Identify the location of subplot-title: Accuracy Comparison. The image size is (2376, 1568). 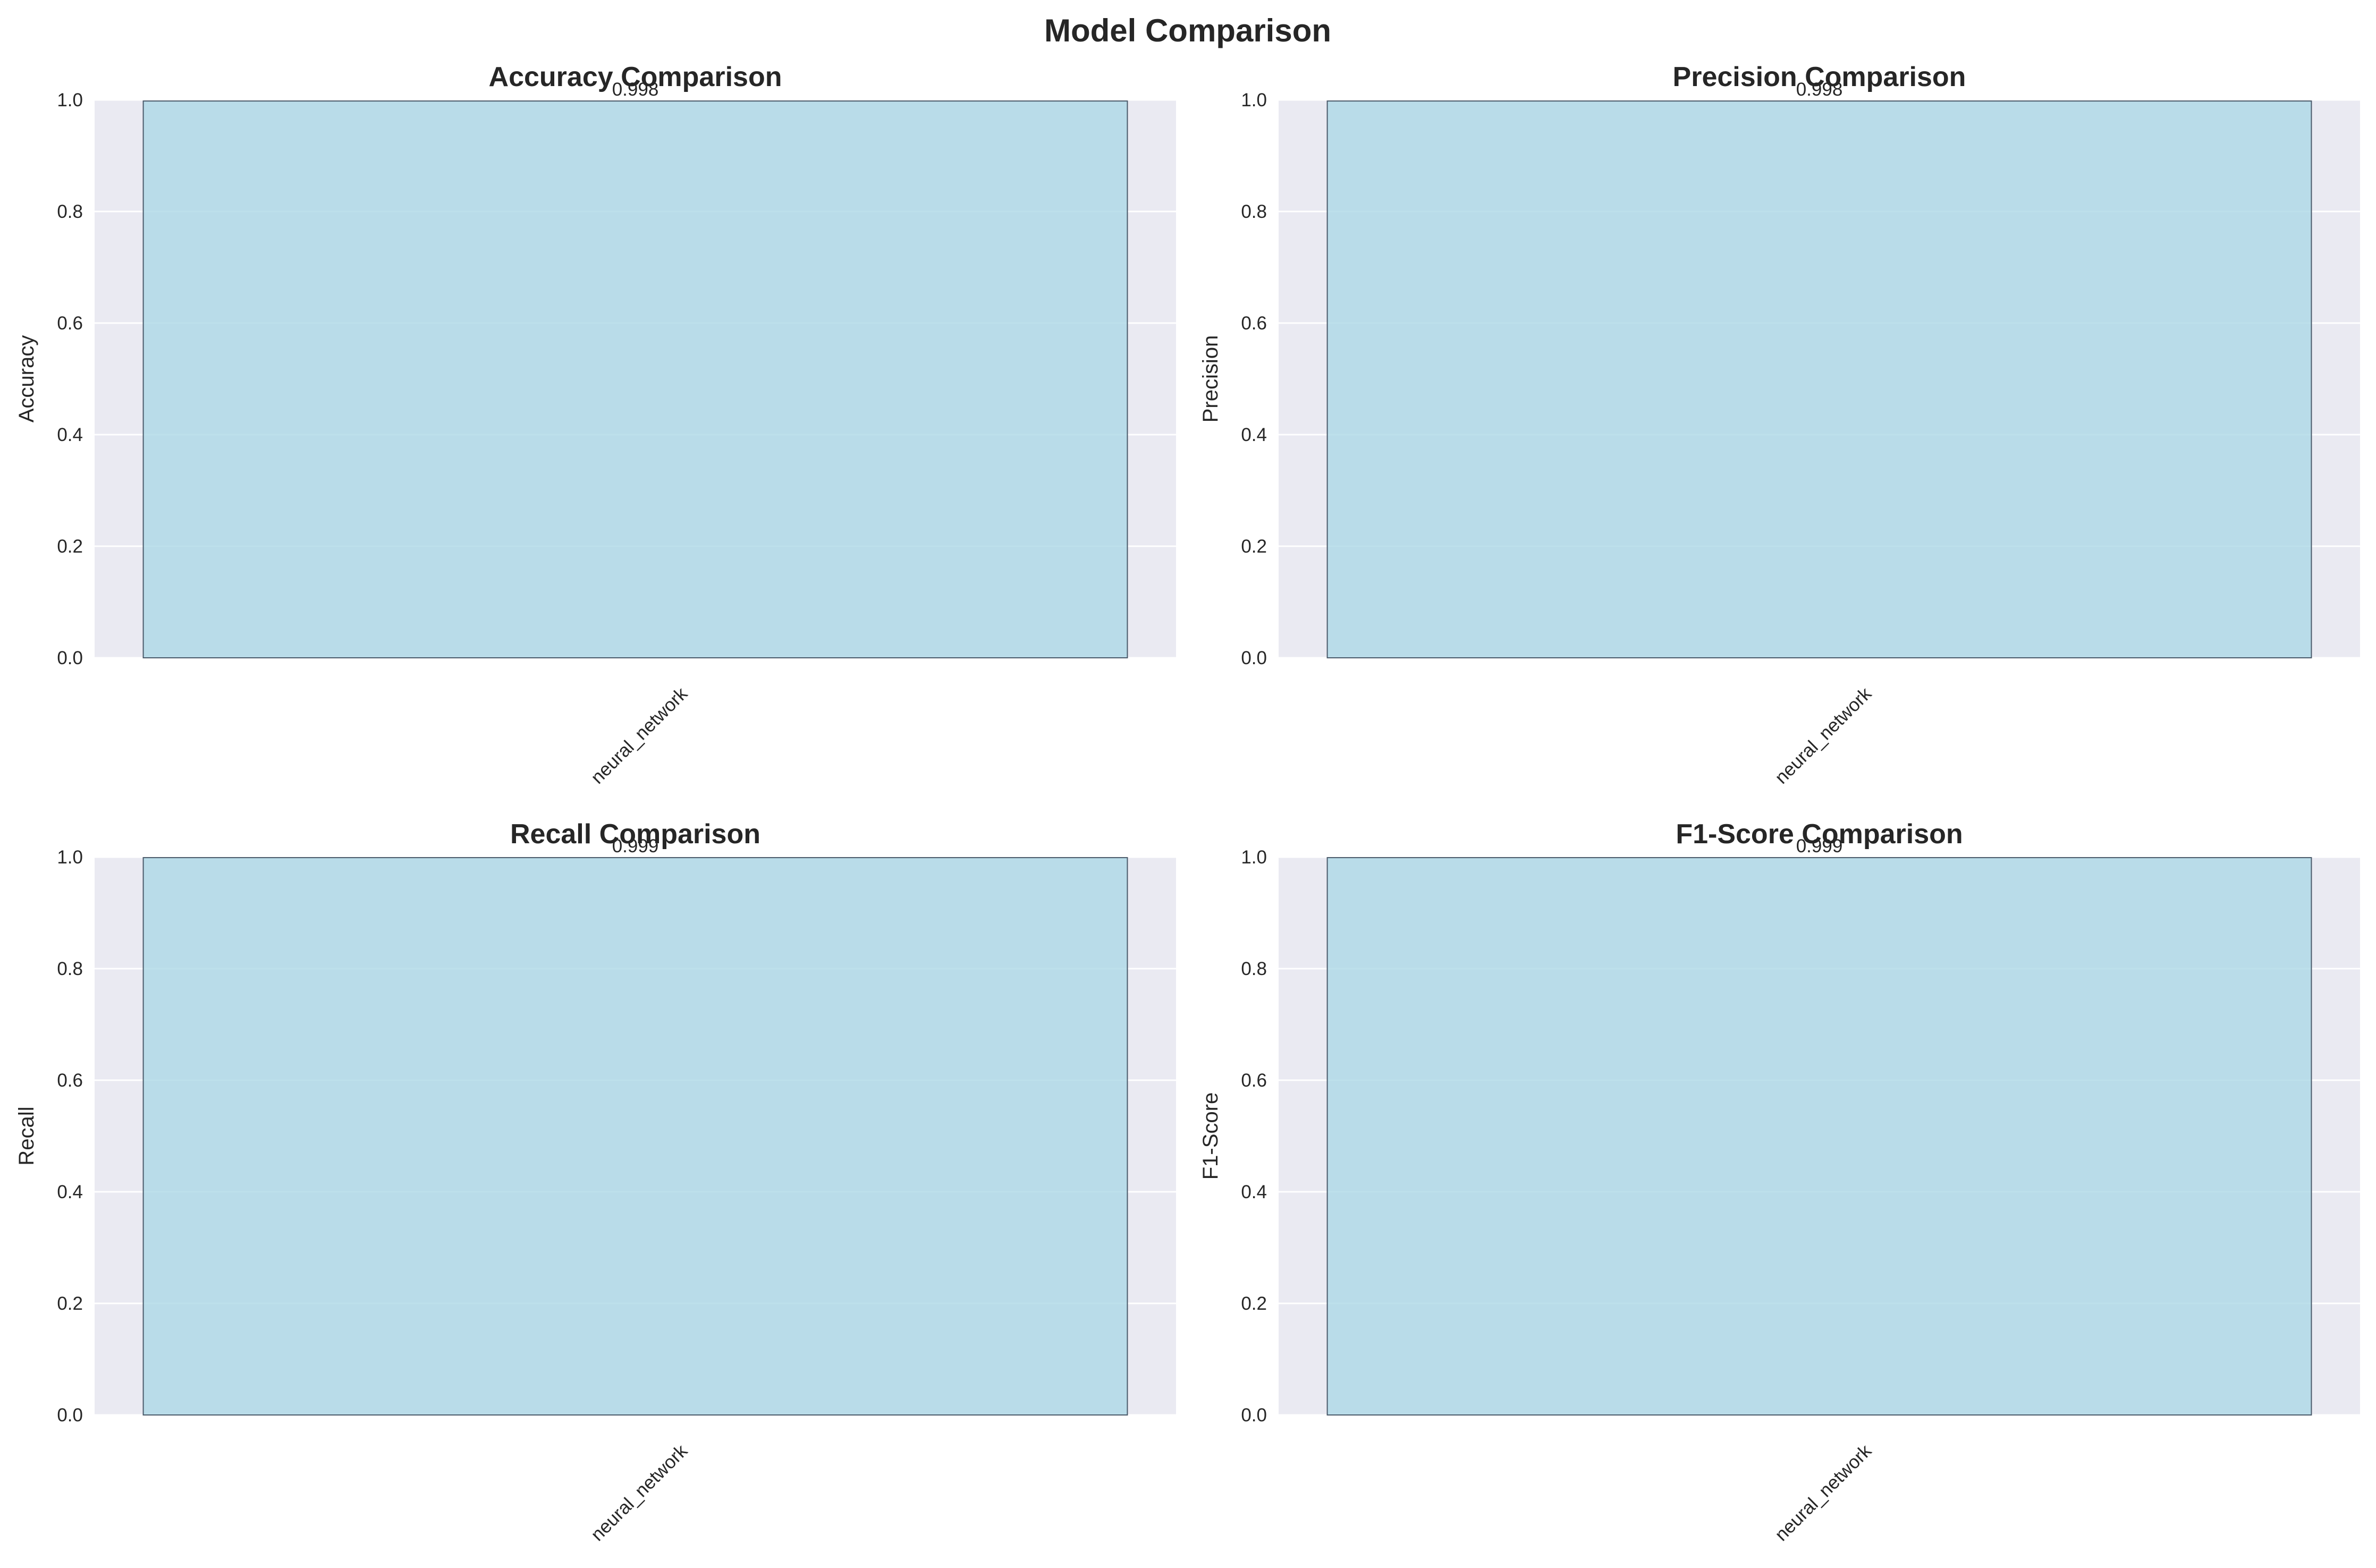
(635, 77).